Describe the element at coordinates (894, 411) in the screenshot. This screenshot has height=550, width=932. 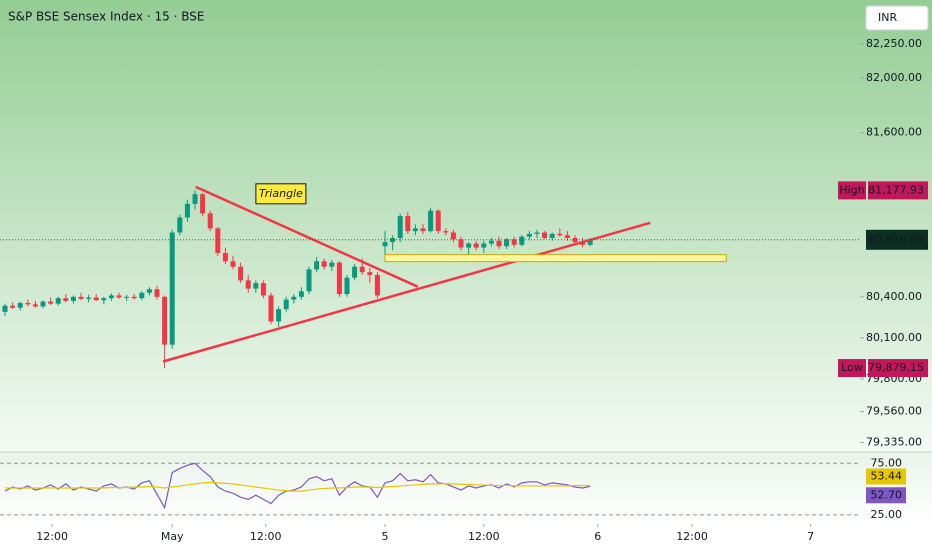
I see `y-tick-label: 79,560.00` at that location.